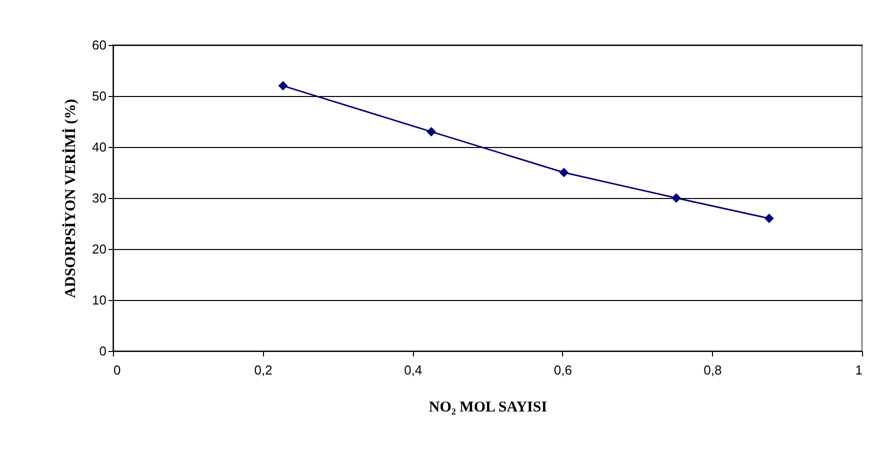 The height and width of the screenshot is (471, 889). What do you see at coordinates (413, 370) in the screenshot?
I see `x-tick-label: 0,4` at bounding box center [413, 370].